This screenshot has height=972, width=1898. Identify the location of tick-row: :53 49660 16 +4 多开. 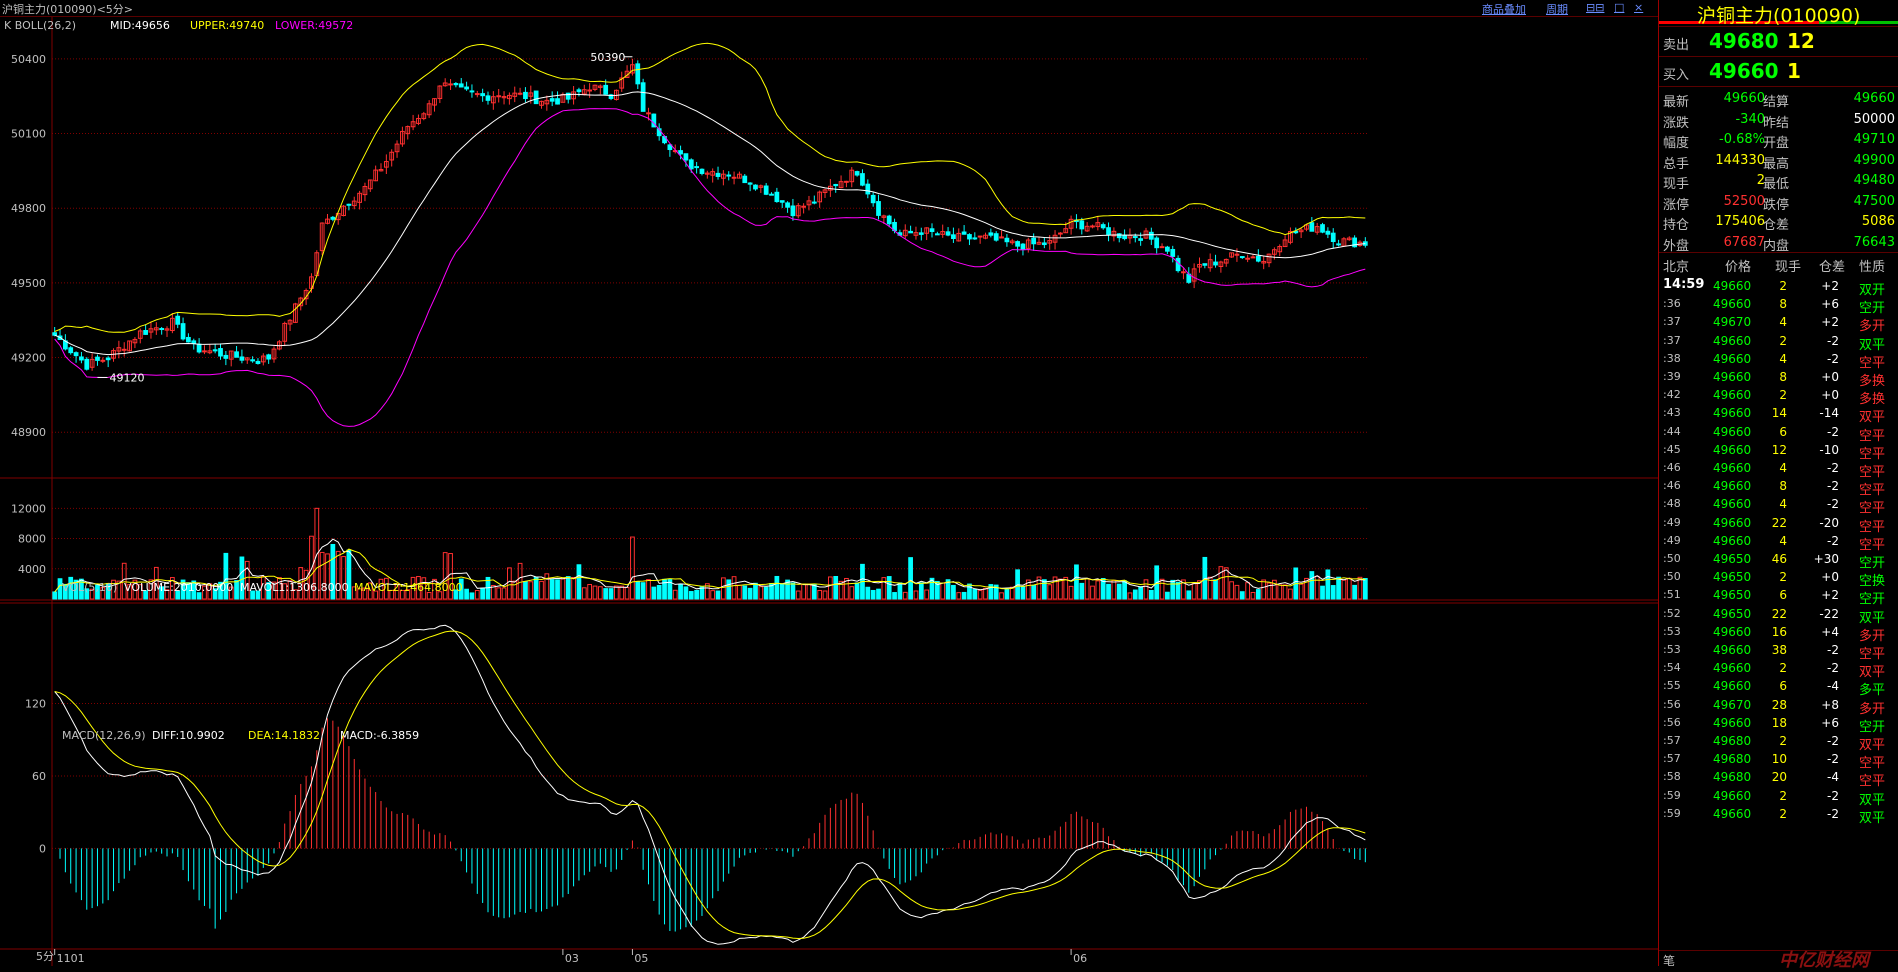
(1778, 632).